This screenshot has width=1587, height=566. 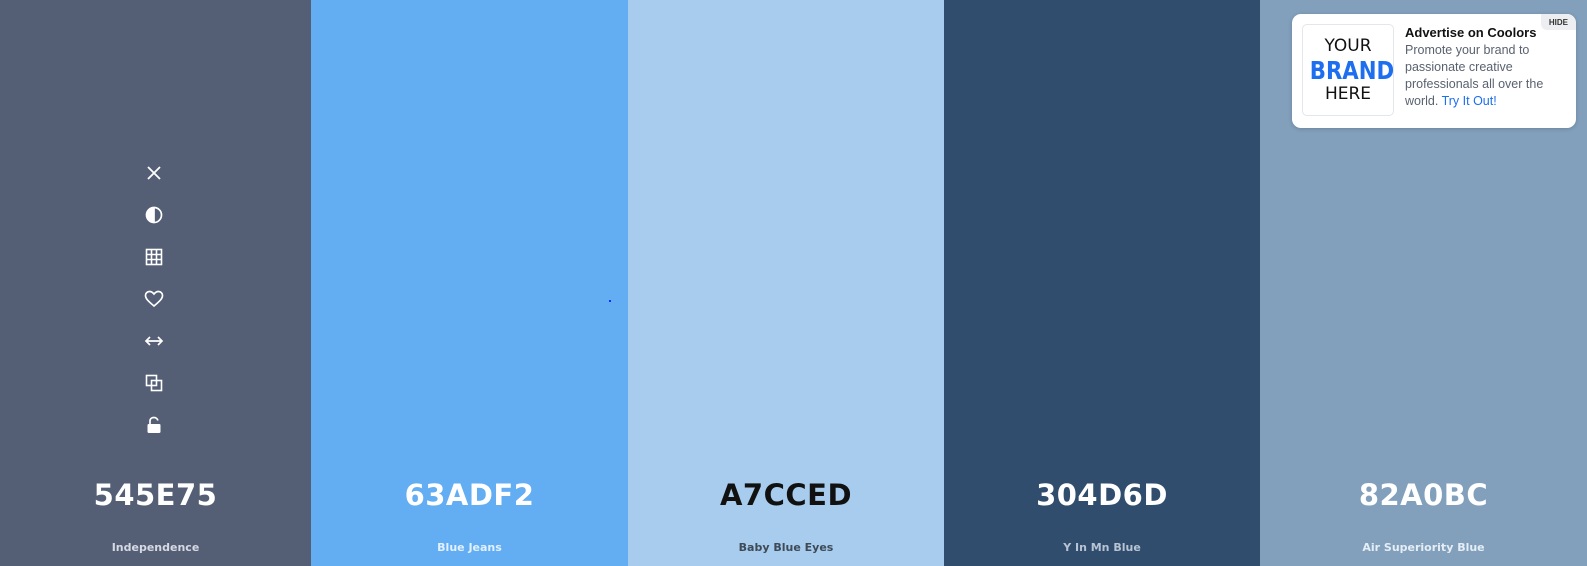 I want to click on swatch-toolbar, so click(x=154, y=307).